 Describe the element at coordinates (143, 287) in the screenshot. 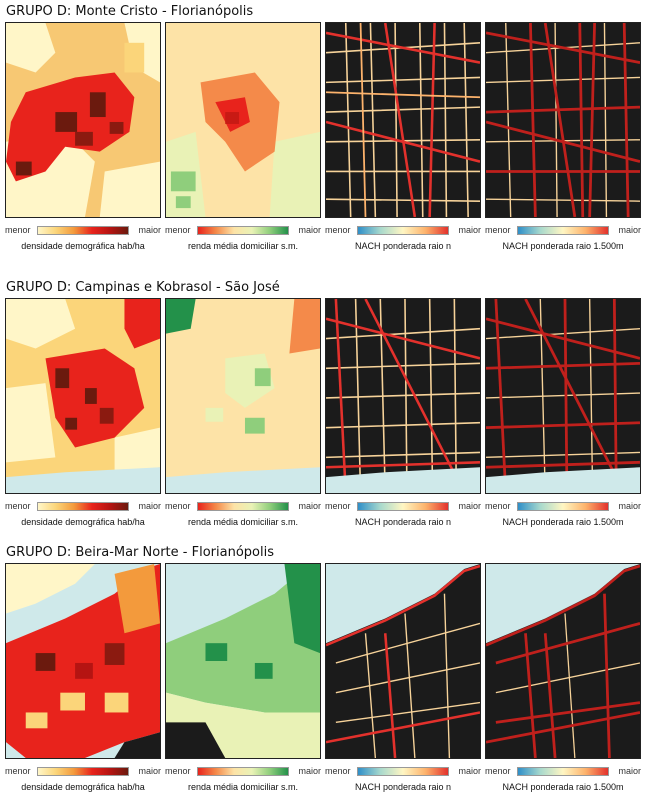

I see `group-title: GRUPO D: Campinas e Kobrasol - São José` at that location.